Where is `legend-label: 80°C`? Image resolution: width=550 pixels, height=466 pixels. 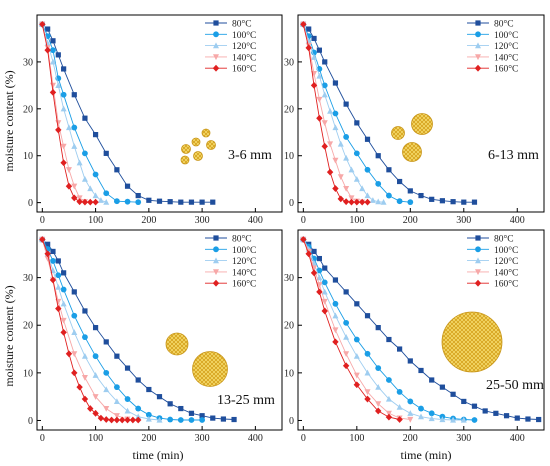 legend-label: 80°C is located at coordinates (504, 239).